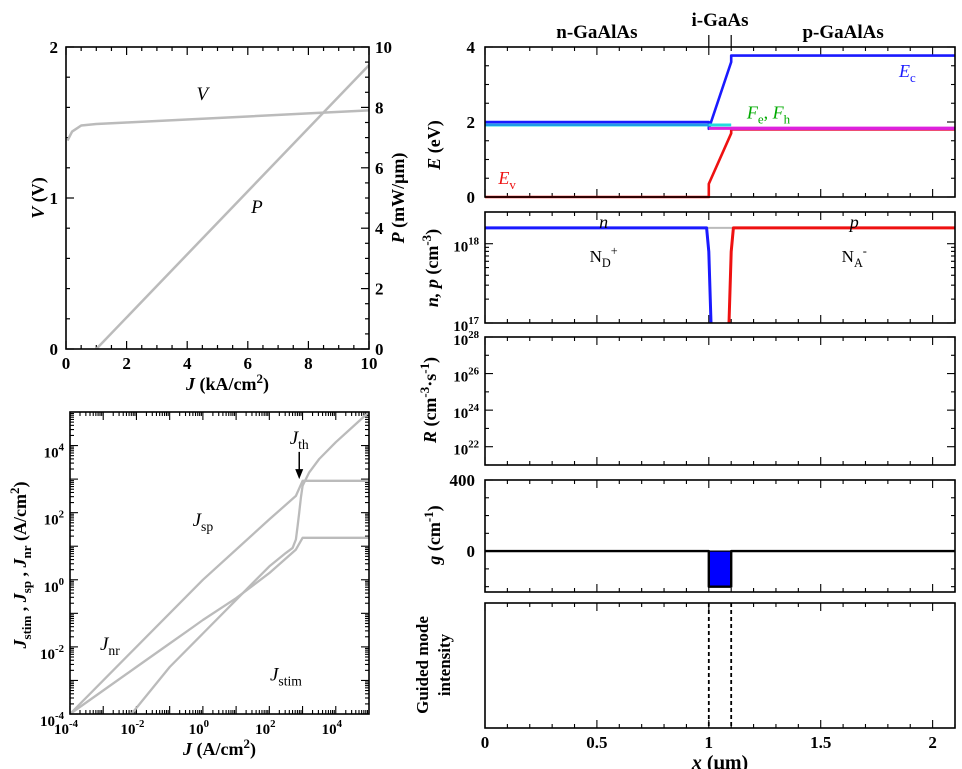 The image size is (962, 769). I want to click on vp-xlabel-part-2: 2, so click(260, 378).